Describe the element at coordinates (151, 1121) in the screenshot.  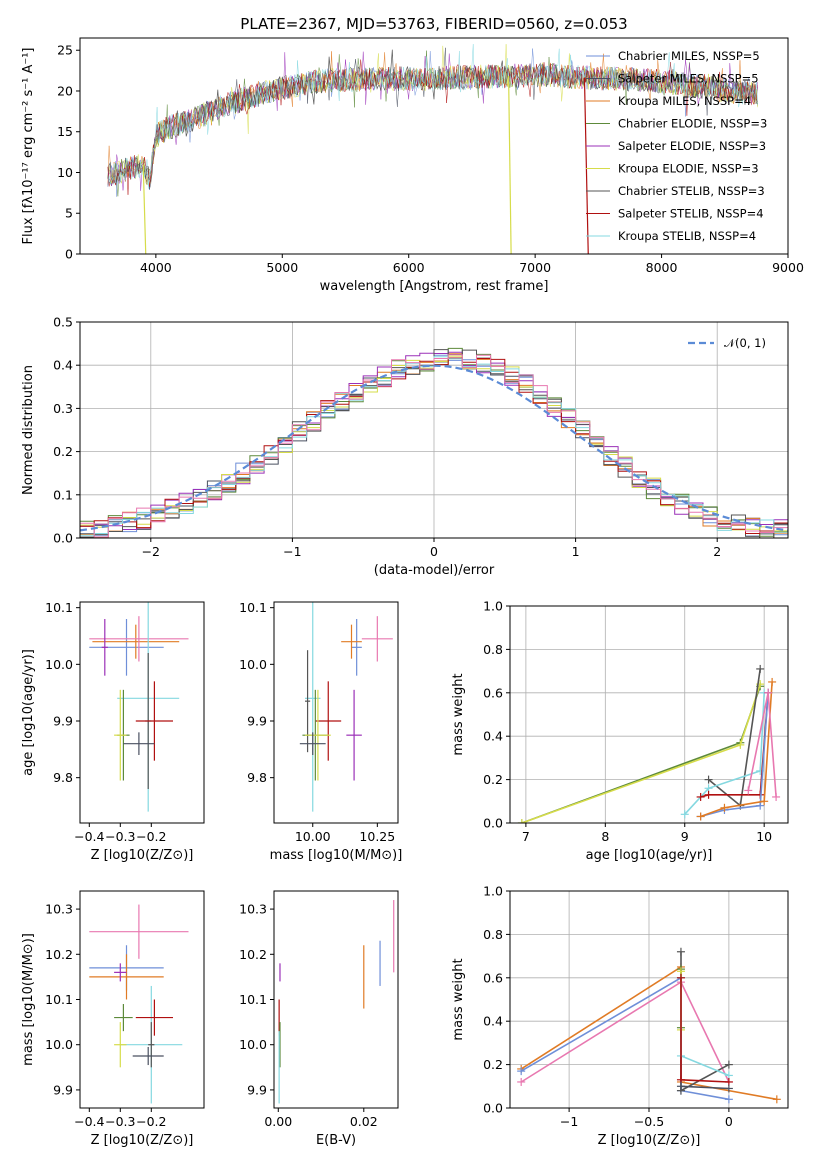
I see `x-tick-label: −0.2` at that location.